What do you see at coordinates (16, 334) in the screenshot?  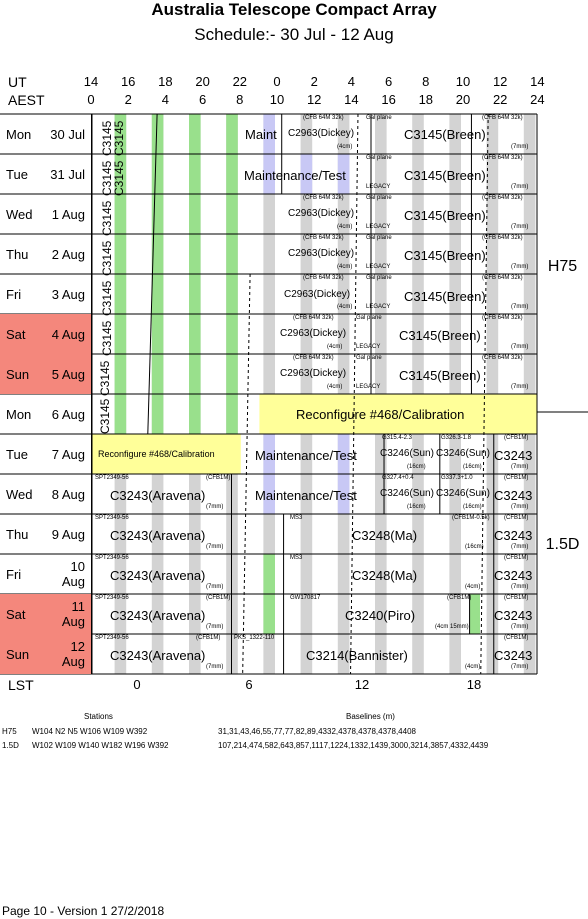 I see `day-of-week: Sat` at bounding box center [16, 334].